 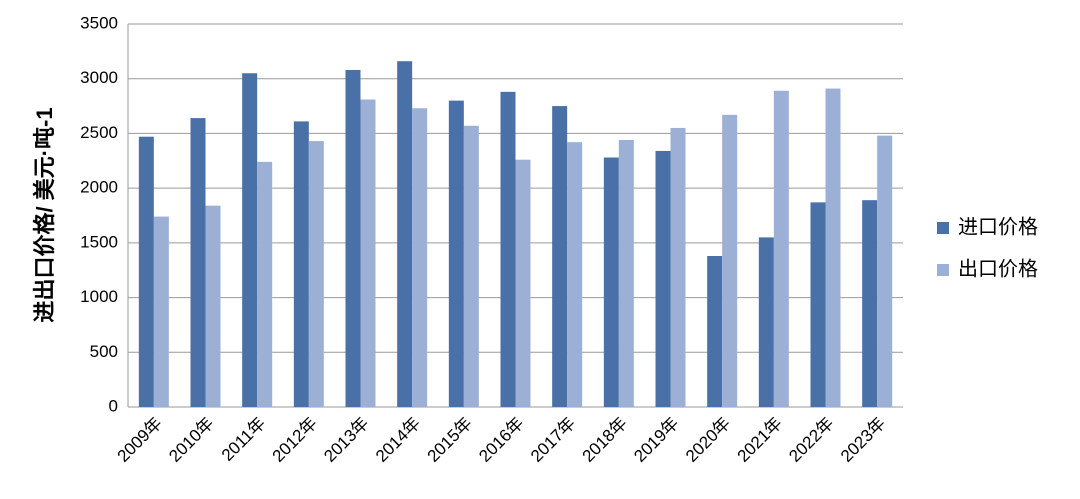 What do you see at coordinates (191, 440) in the screenshot?
I see `x-tick-label: 2010年` at bounding box center [191, 440].